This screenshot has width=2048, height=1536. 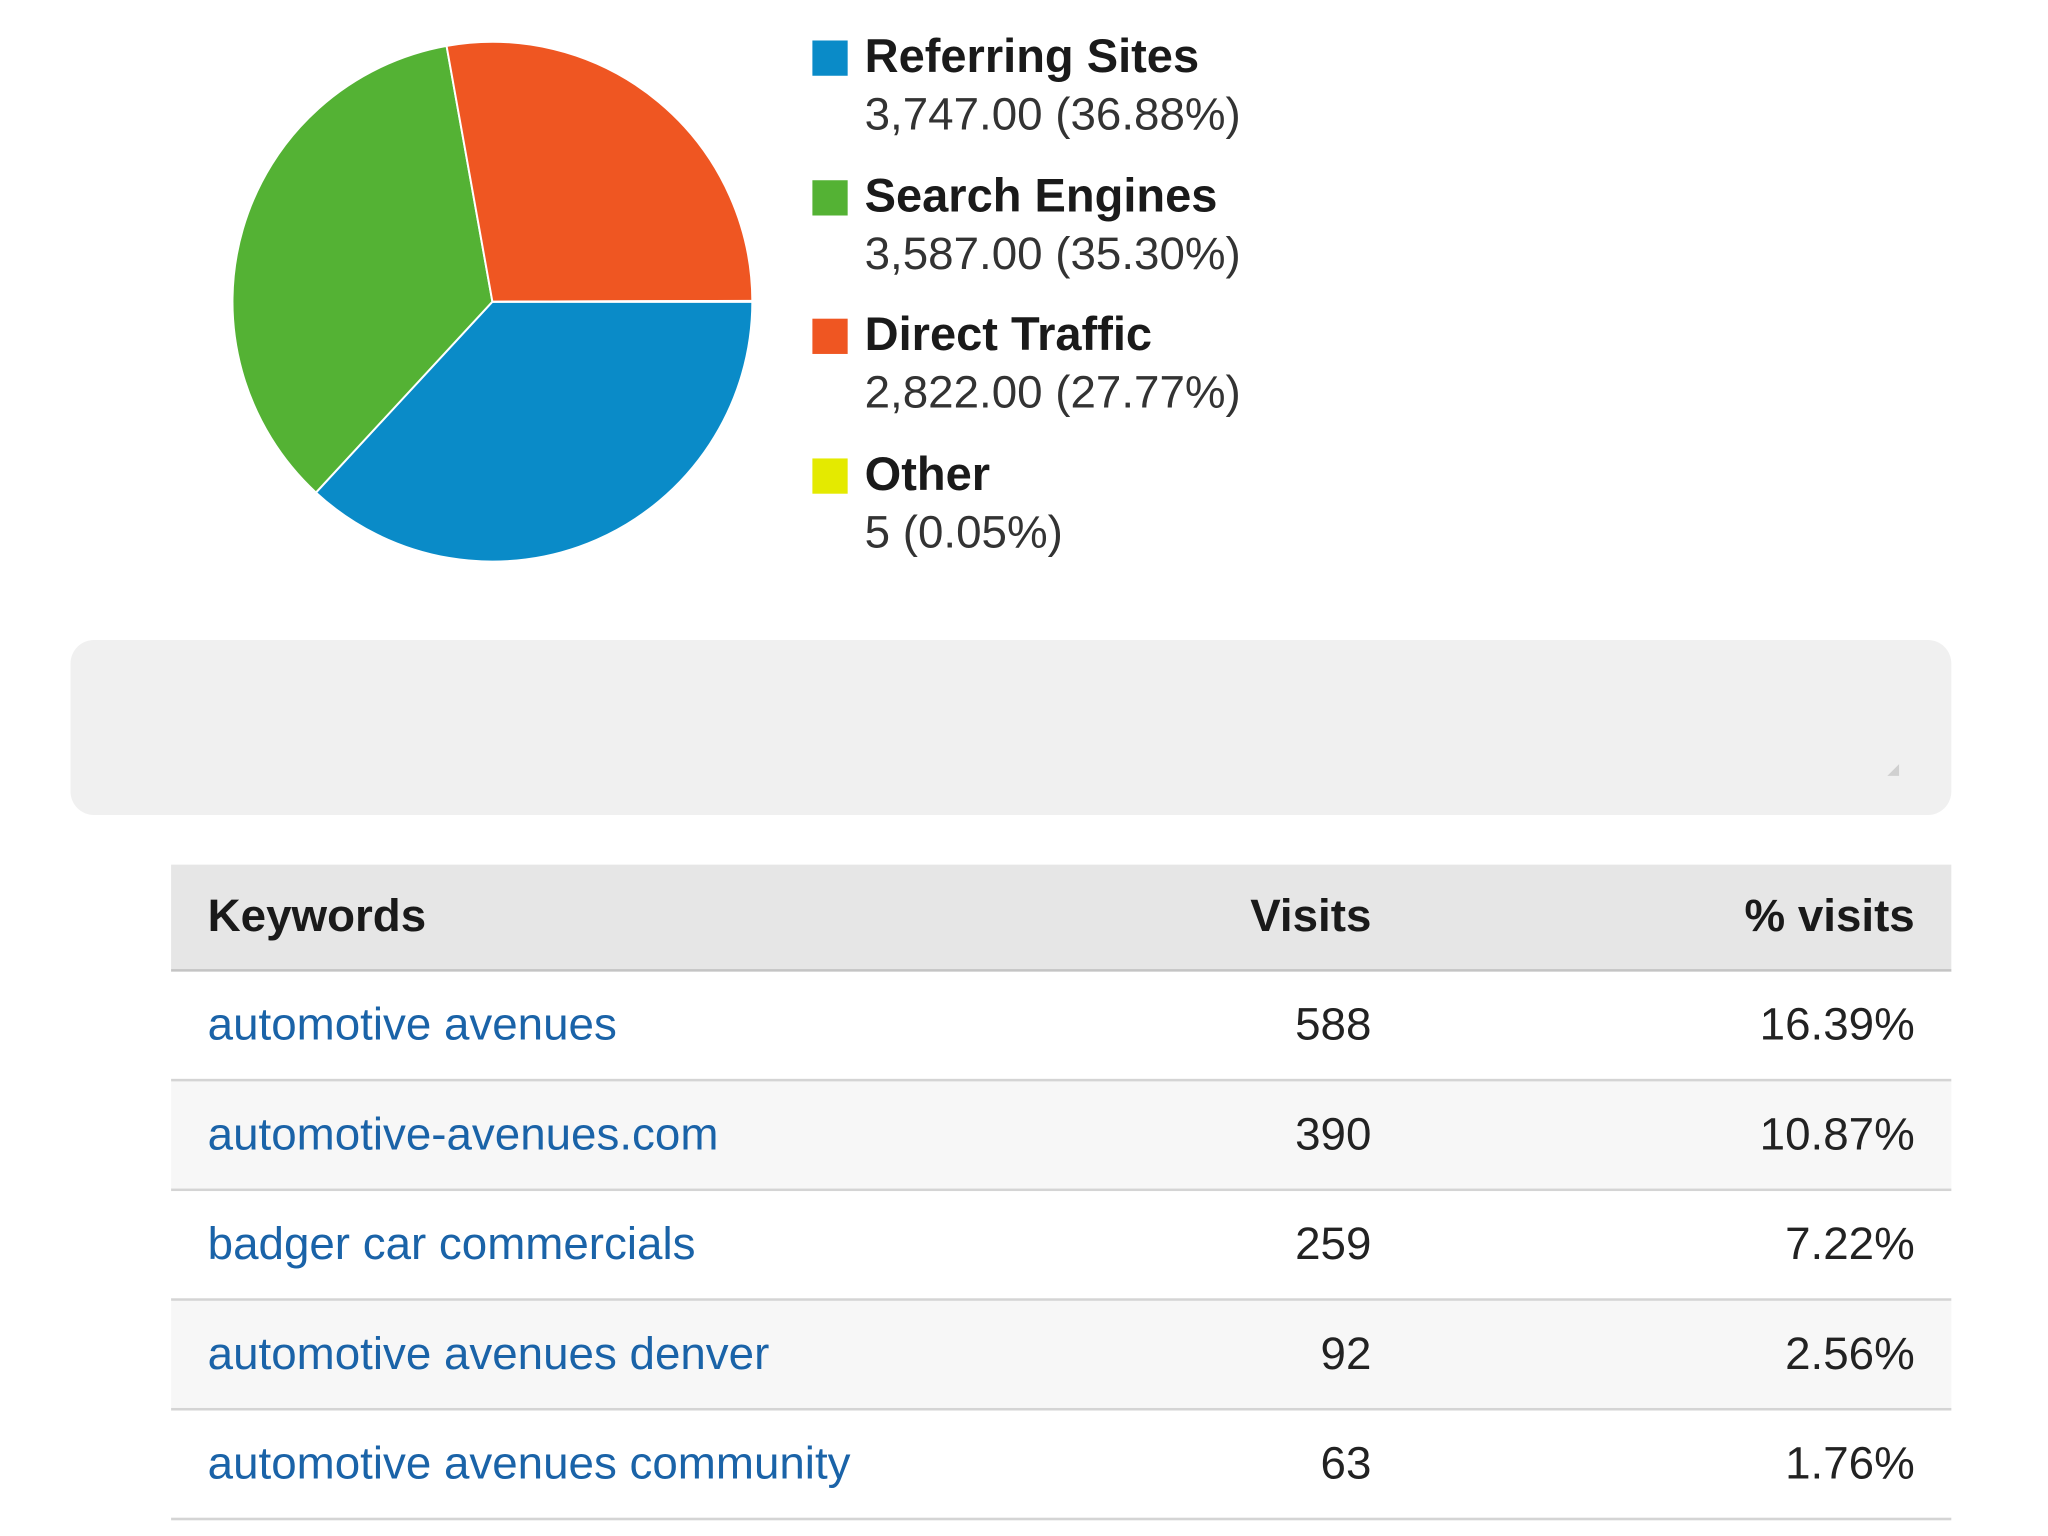 What do you see at coordinates (1061, 1355) in the screenshot?
I see `table-row: automotive avenues denver 92 2.56%` at bounding box center [1061, 1355].